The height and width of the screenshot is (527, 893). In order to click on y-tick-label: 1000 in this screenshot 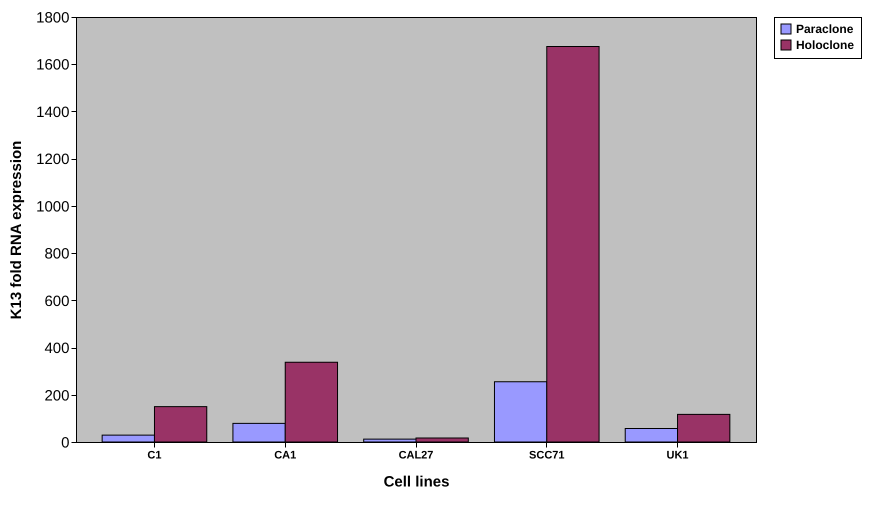, I will do `click(53, 207)`.